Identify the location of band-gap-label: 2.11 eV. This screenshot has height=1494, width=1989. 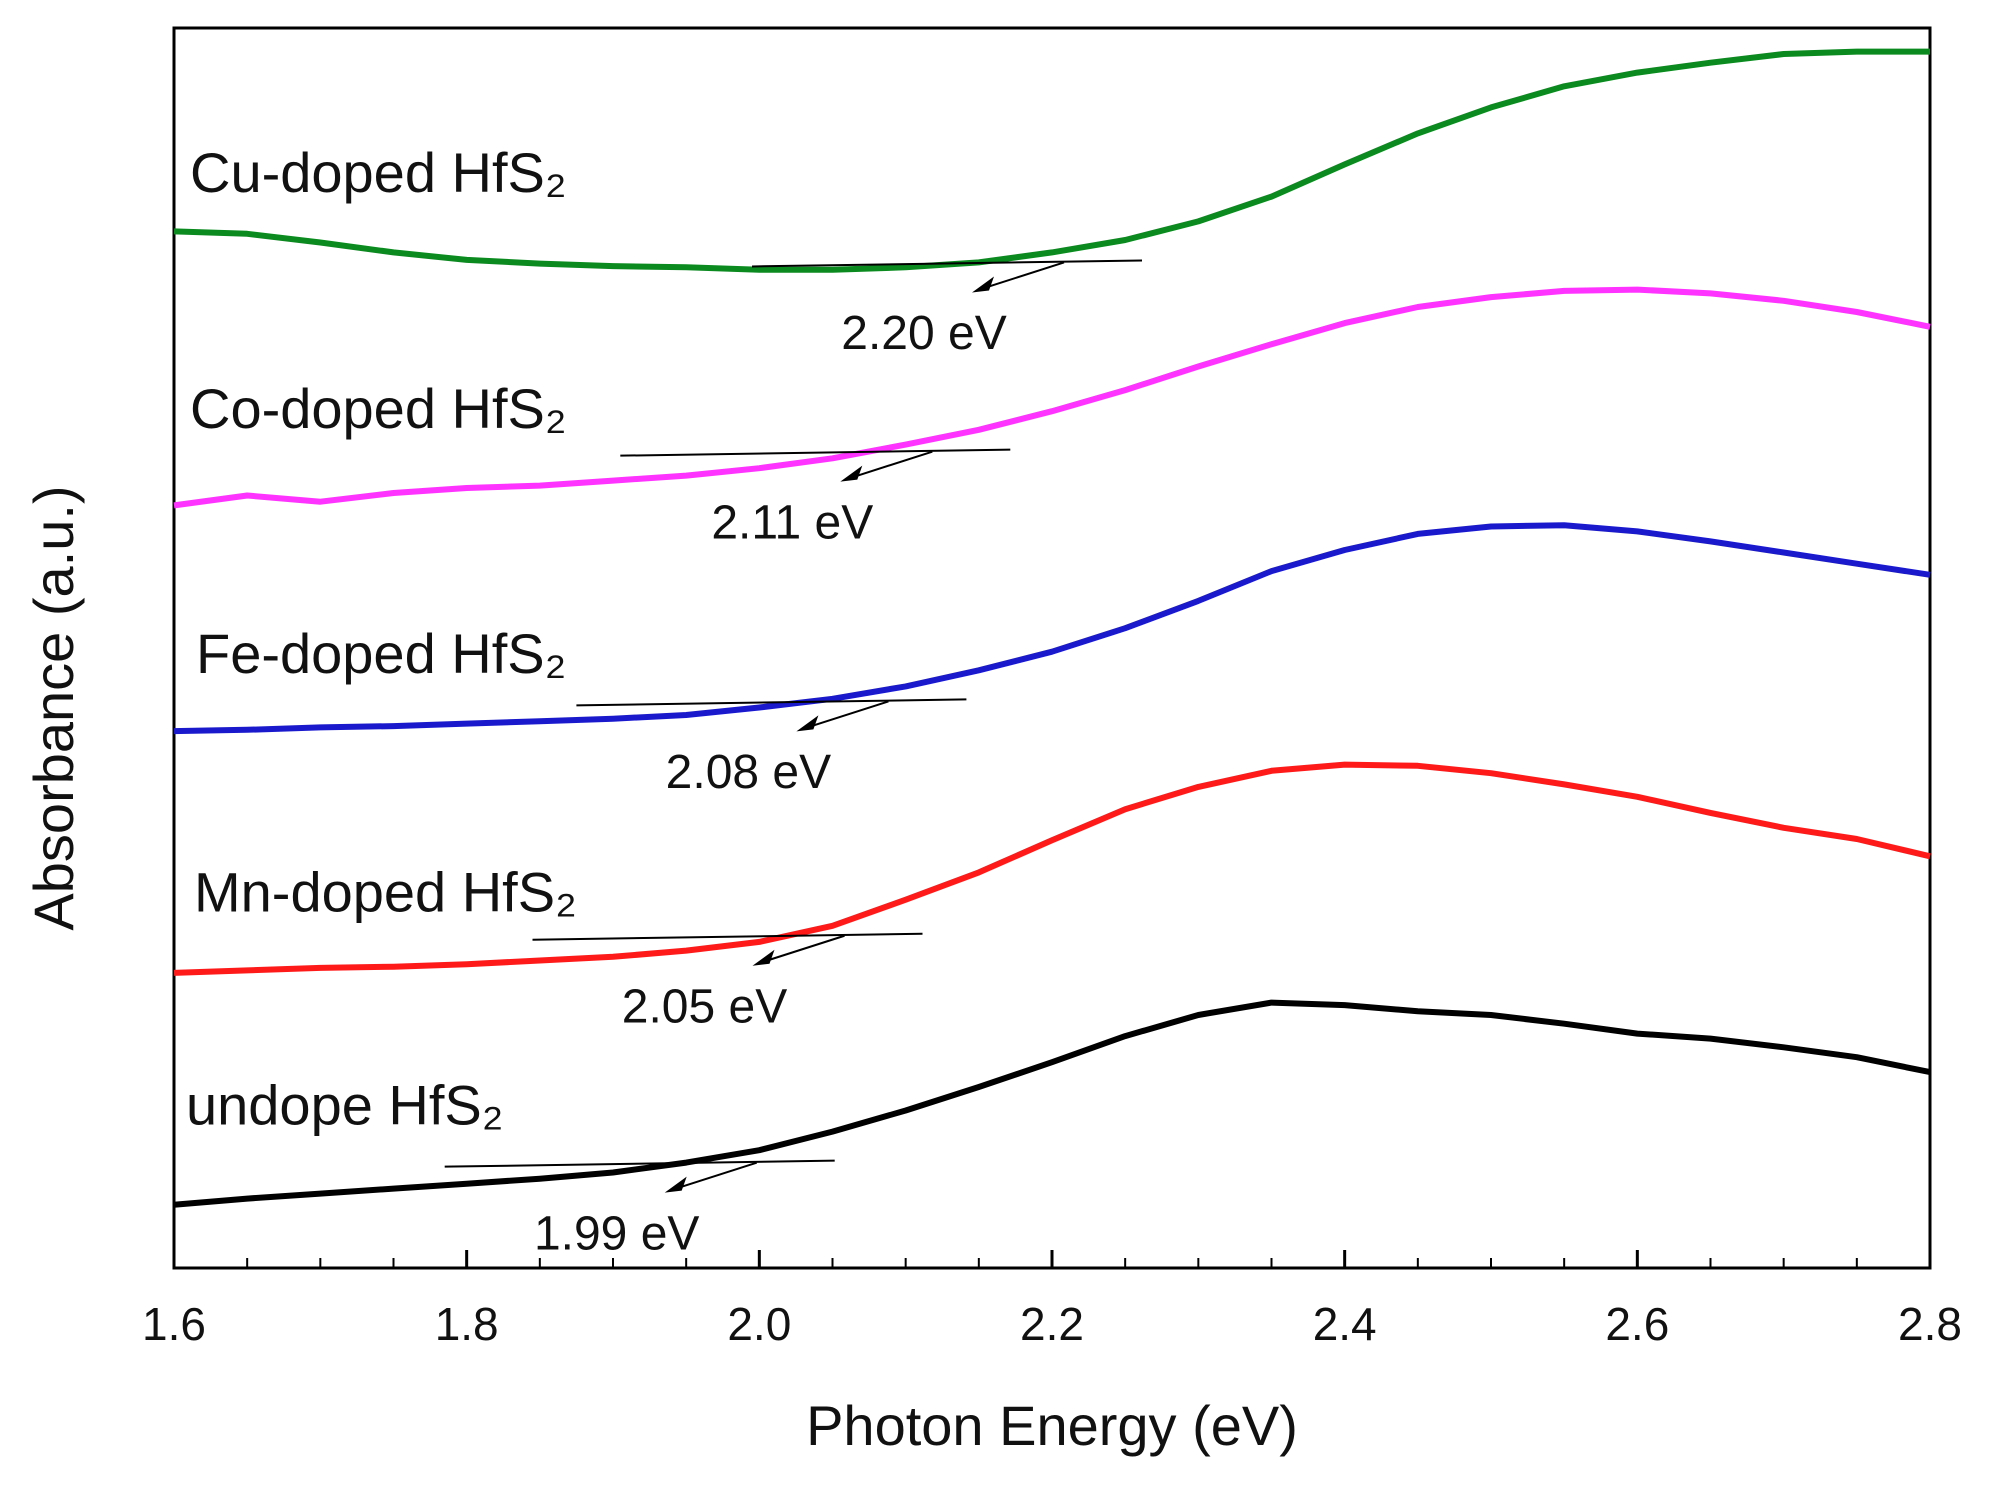
(792, 522).